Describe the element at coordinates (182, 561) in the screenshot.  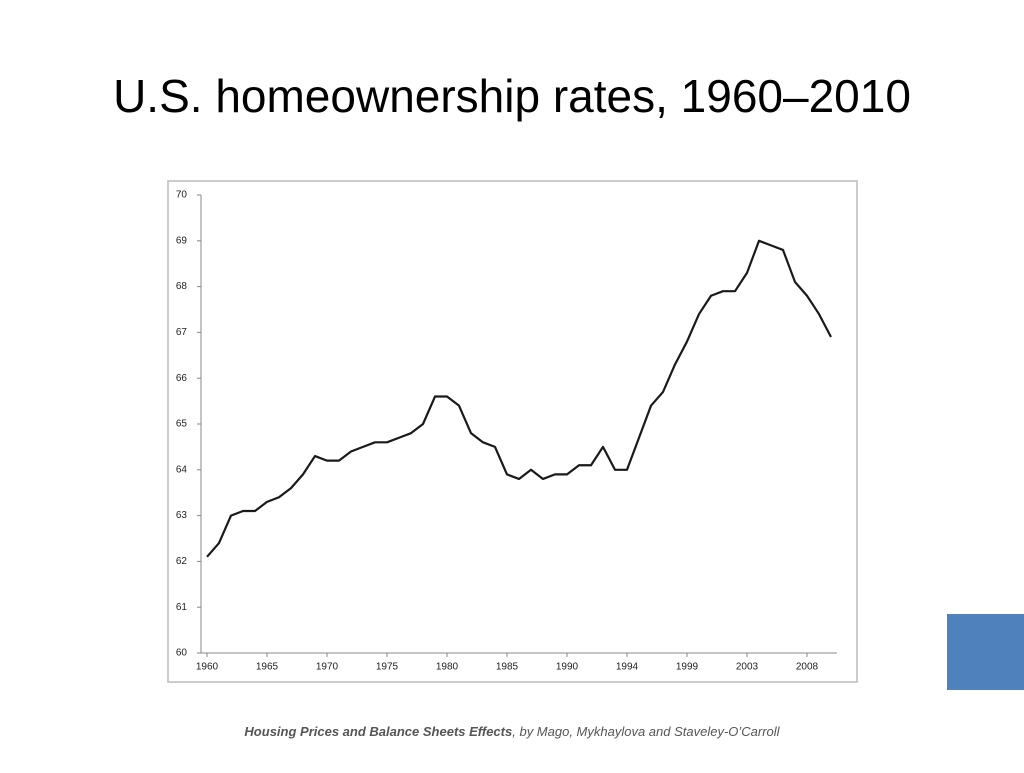
I see `y-tick-label: 62` at that location.